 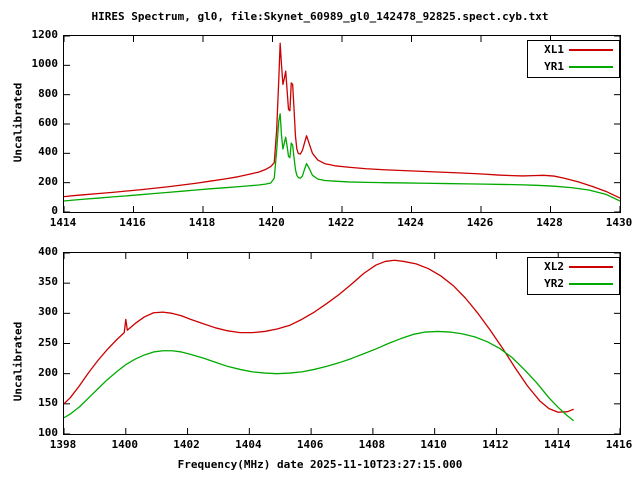 I want to click on ytick-label: 600, so click(x=48, y=122).